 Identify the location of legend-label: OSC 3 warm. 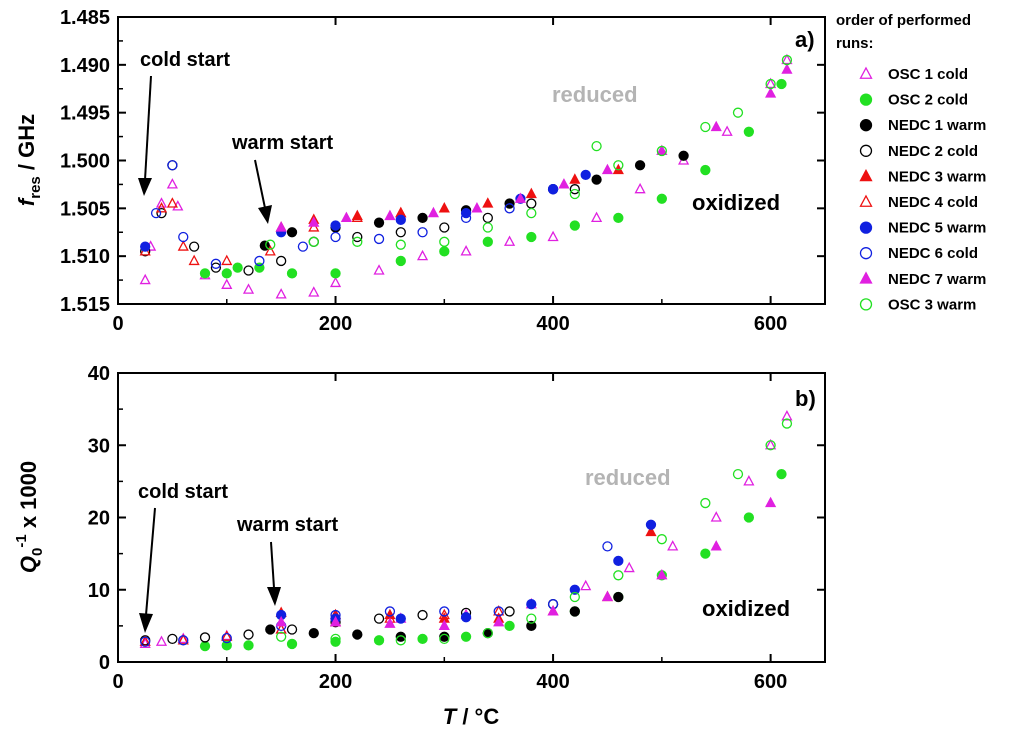
(932, 304).